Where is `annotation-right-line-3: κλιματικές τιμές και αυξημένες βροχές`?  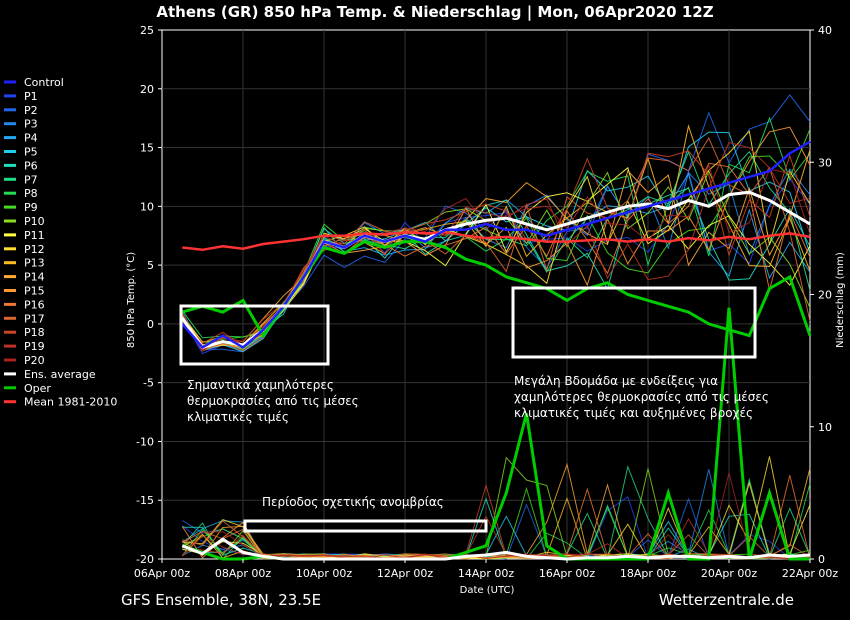
annotation-right-line-3: κλιματικές τιμές και αυξημένες βροχές is located at coordinates (633, 413).